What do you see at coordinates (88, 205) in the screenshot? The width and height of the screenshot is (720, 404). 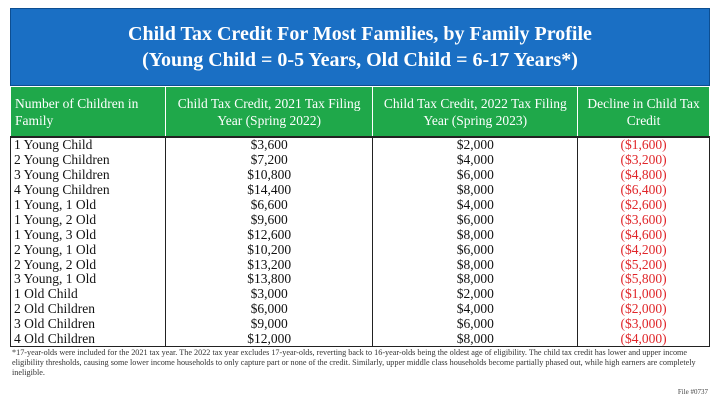 I see `family-profile-cell: 1 Young, 1 Old` at bounding box center [88, 205].